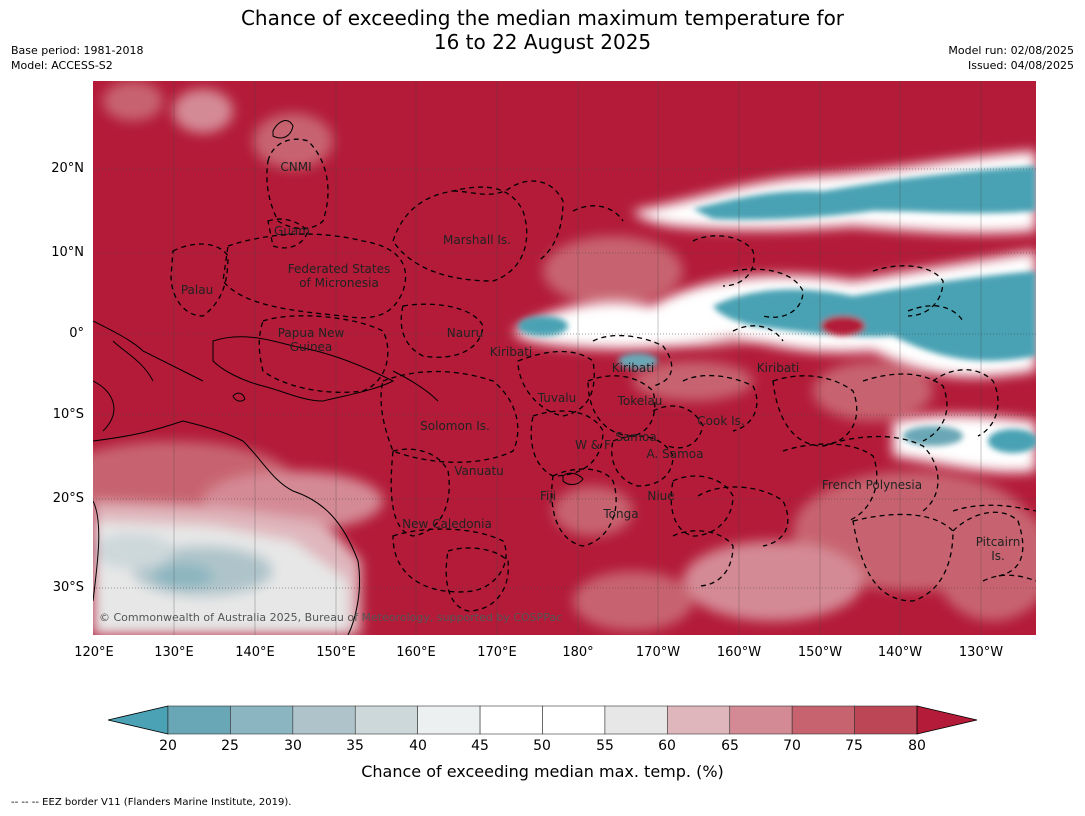 This screenshot has width=1085, height=816. I want to click on lat-label-10n: 10°N, so click(67, 252).